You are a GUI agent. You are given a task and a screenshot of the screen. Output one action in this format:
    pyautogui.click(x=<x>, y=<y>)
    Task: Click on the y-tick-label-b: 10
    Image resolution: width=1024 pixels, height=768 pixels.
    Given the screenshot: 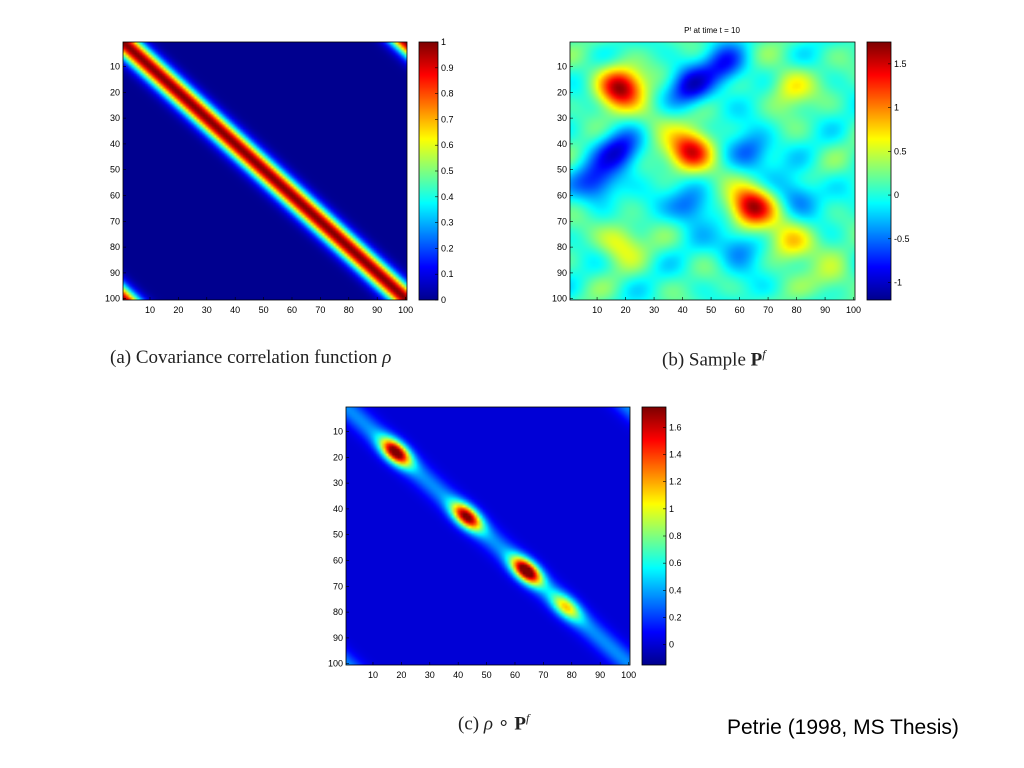 What is the action you would take?
    pyautogui.click(x=562, y=67)
    